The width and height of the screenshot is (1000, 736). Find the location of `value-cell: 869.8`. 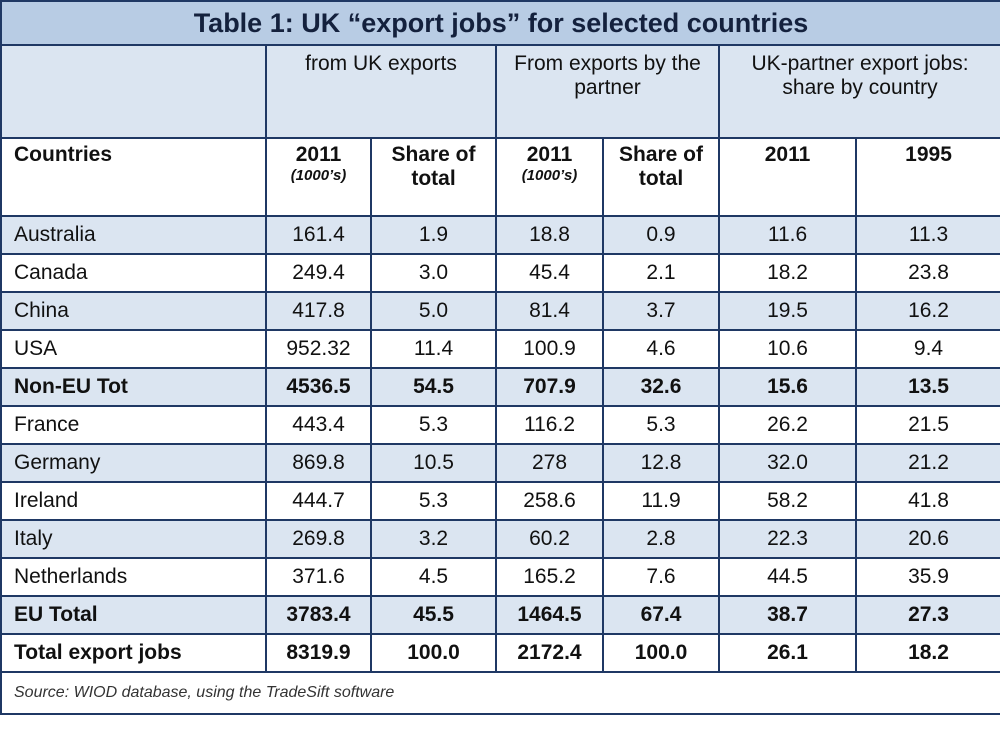

value-cell: 869.8 is located at coordinates (318, 463).